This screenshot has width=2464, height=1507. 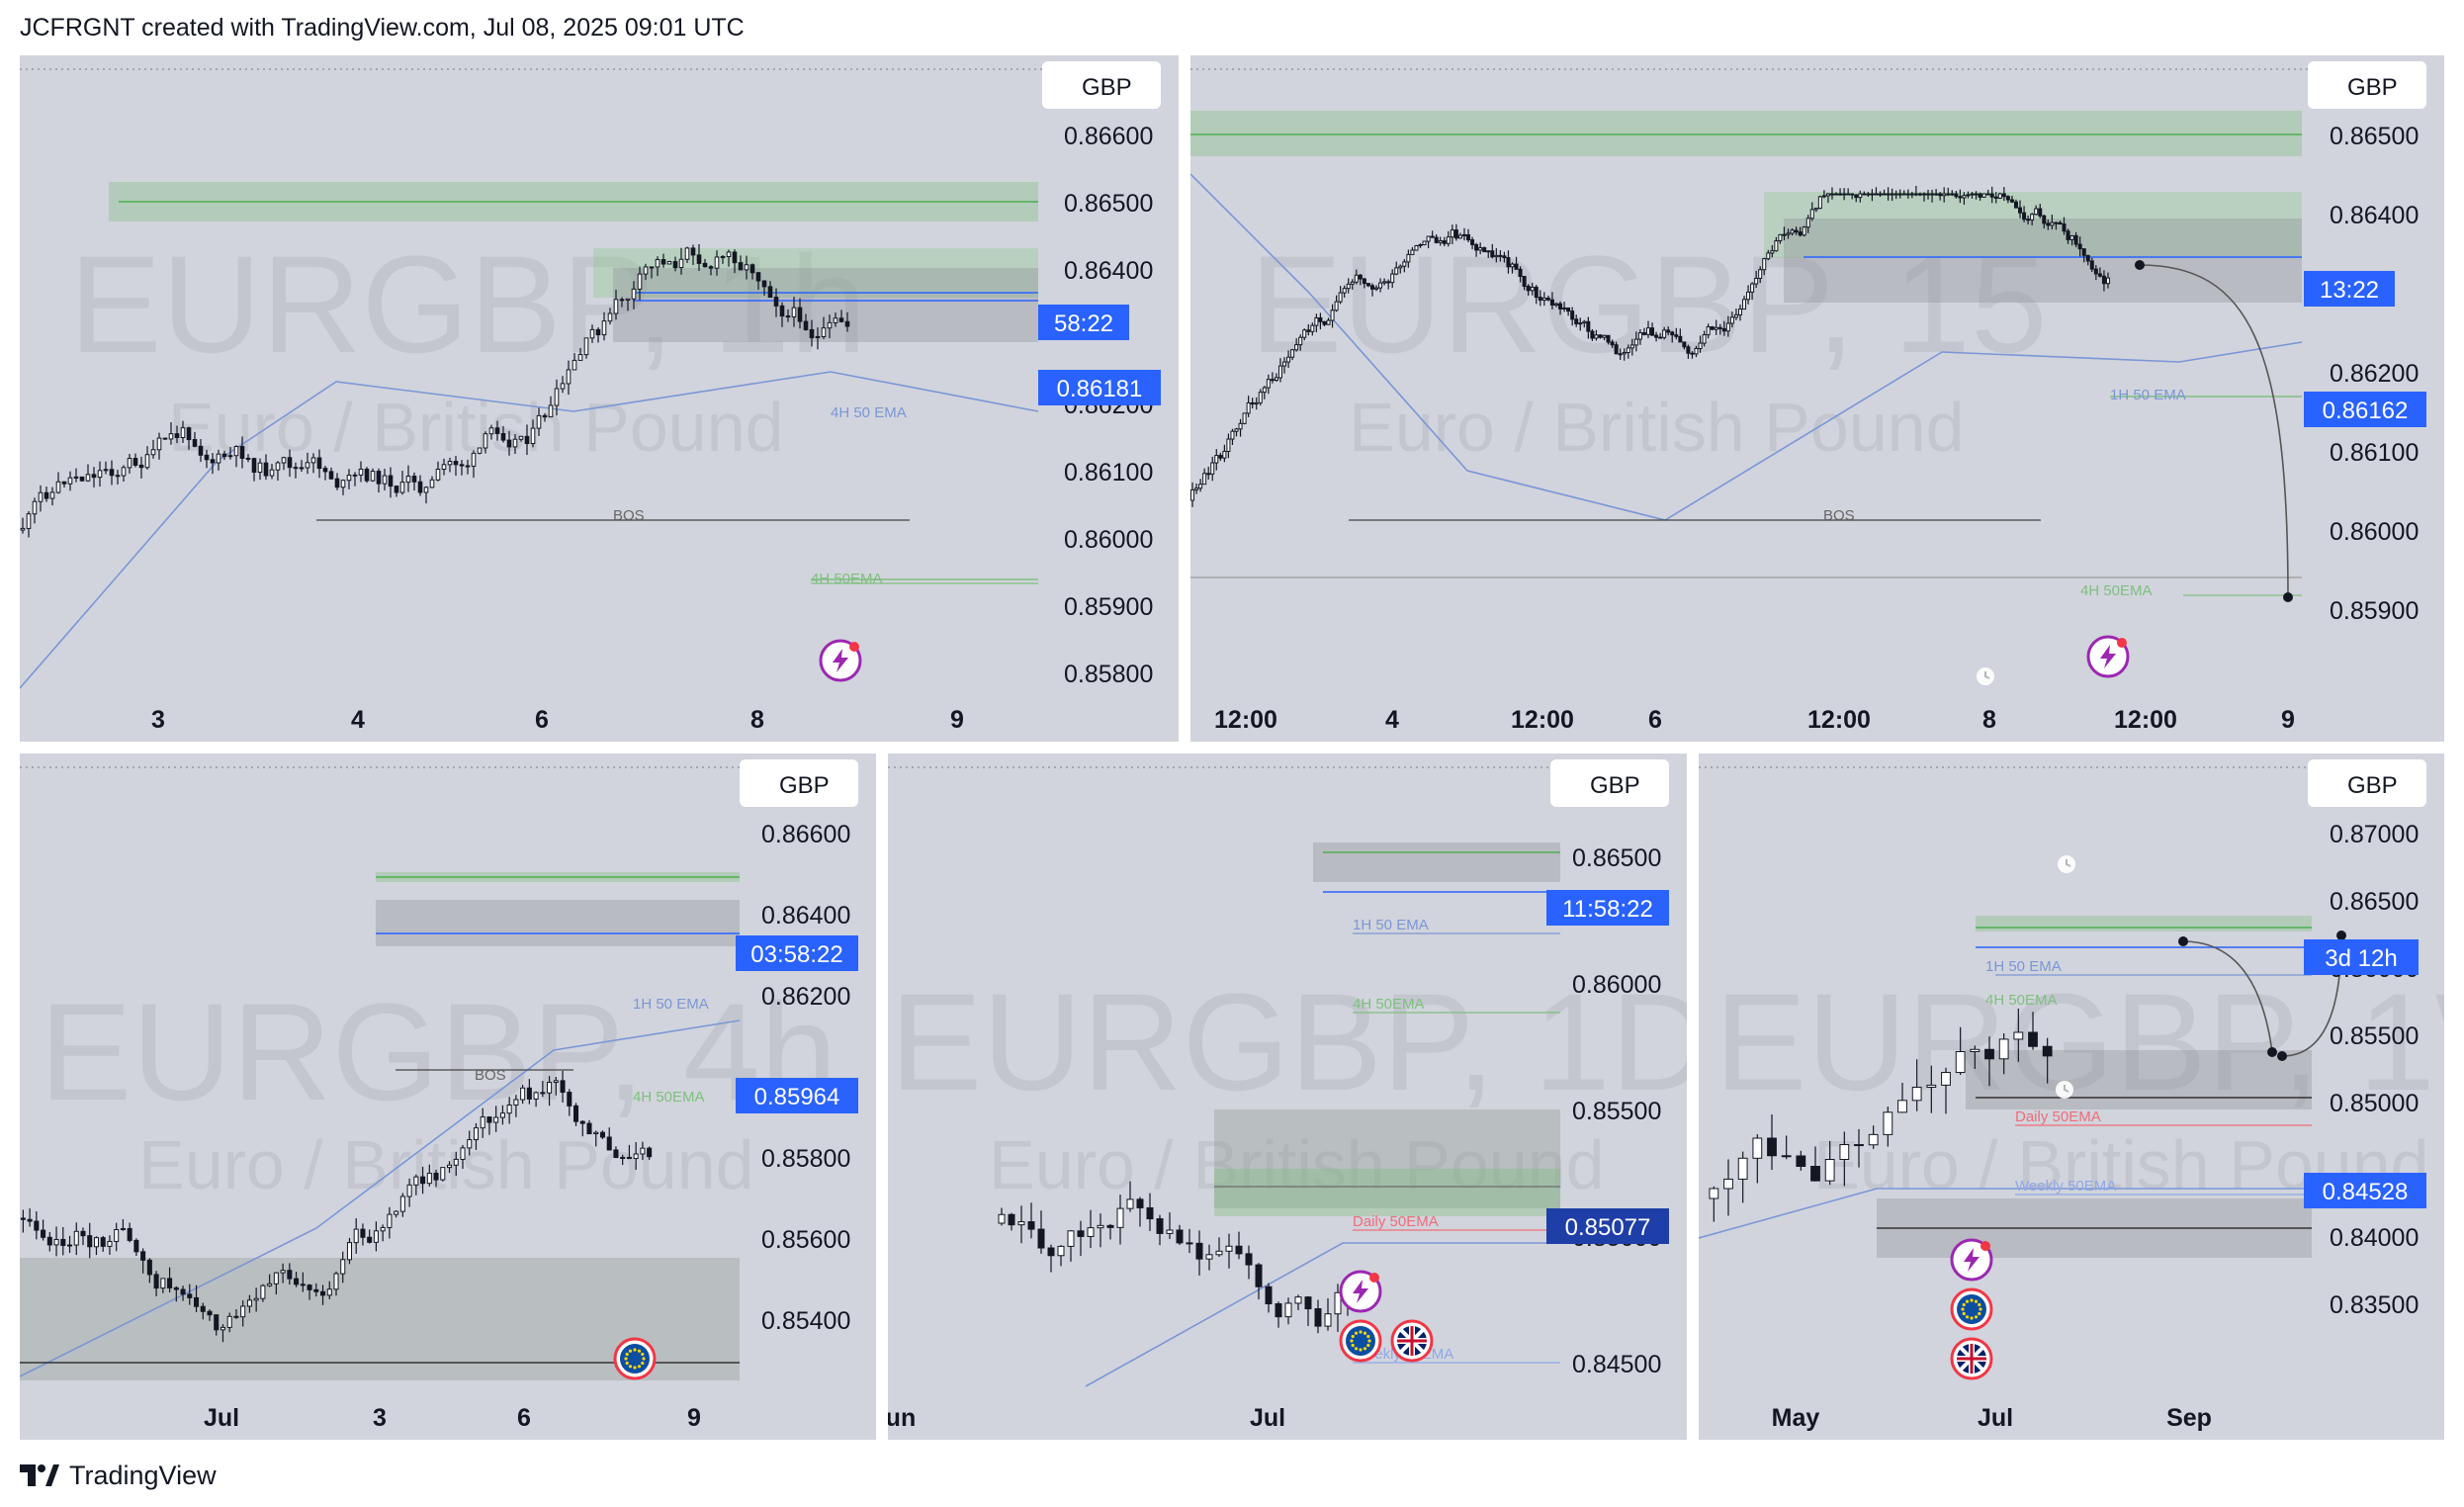 I want to click on eu-flag-field, so click(x=1971, y=1309).